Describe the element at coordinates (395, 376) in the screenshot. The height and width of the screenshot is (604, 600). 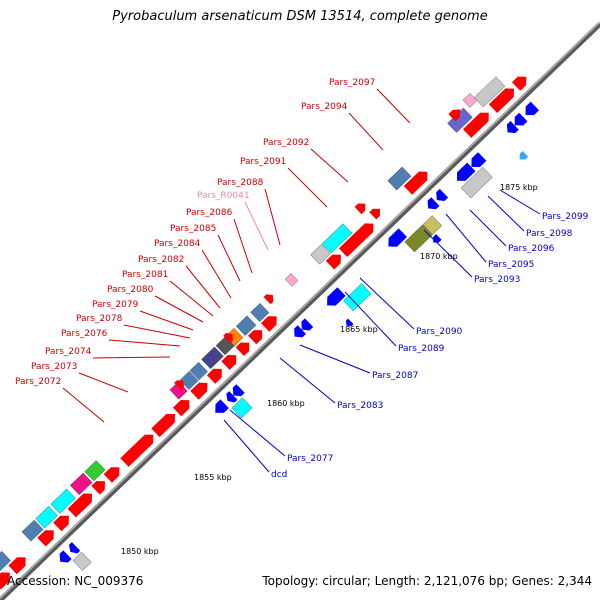
I see `gene-label-reverse: Pars_2087` at that location.